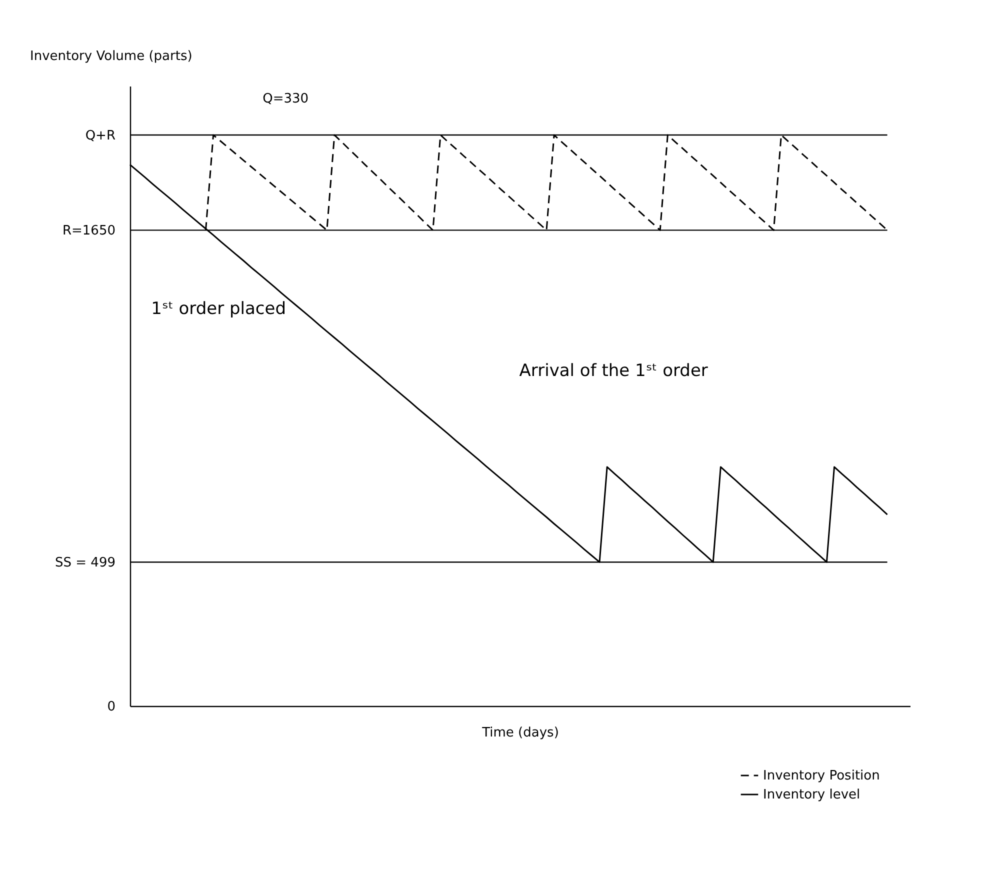 Image resolution: width=982 pixels, height=878 pixels. I want to click on annotation: Q=330, so click(285, 98).